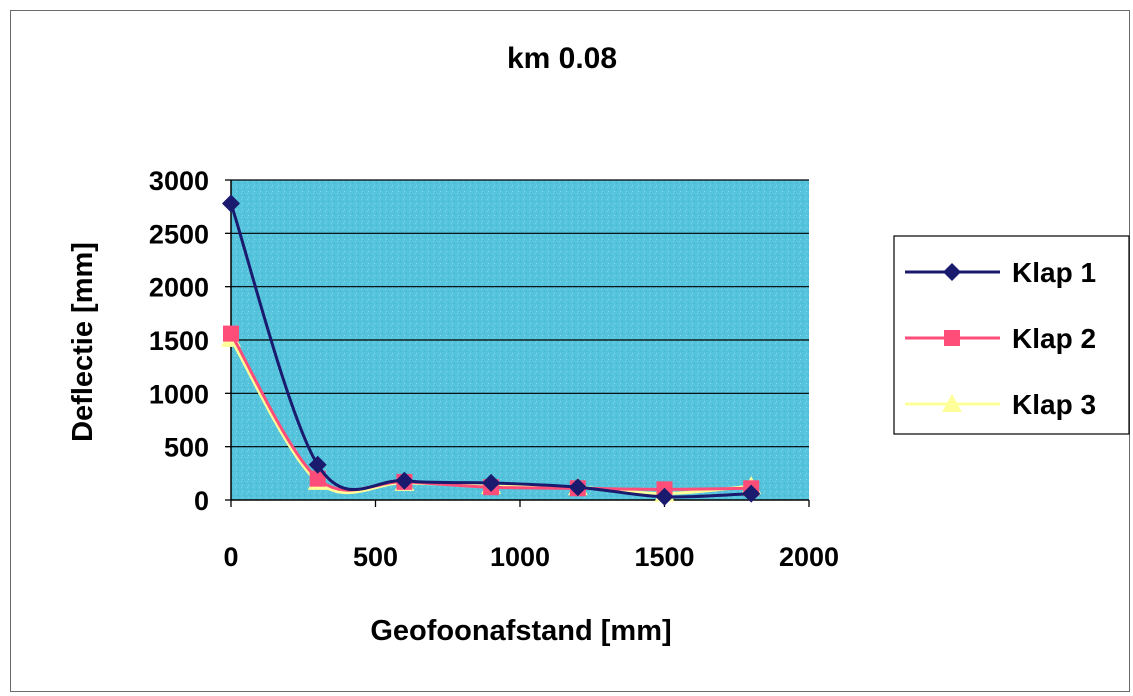 The image size is (1133, 696). Describe the element at coordinates (375, 557) in the screenshot. I see `x-tick-label: 500` at that location.